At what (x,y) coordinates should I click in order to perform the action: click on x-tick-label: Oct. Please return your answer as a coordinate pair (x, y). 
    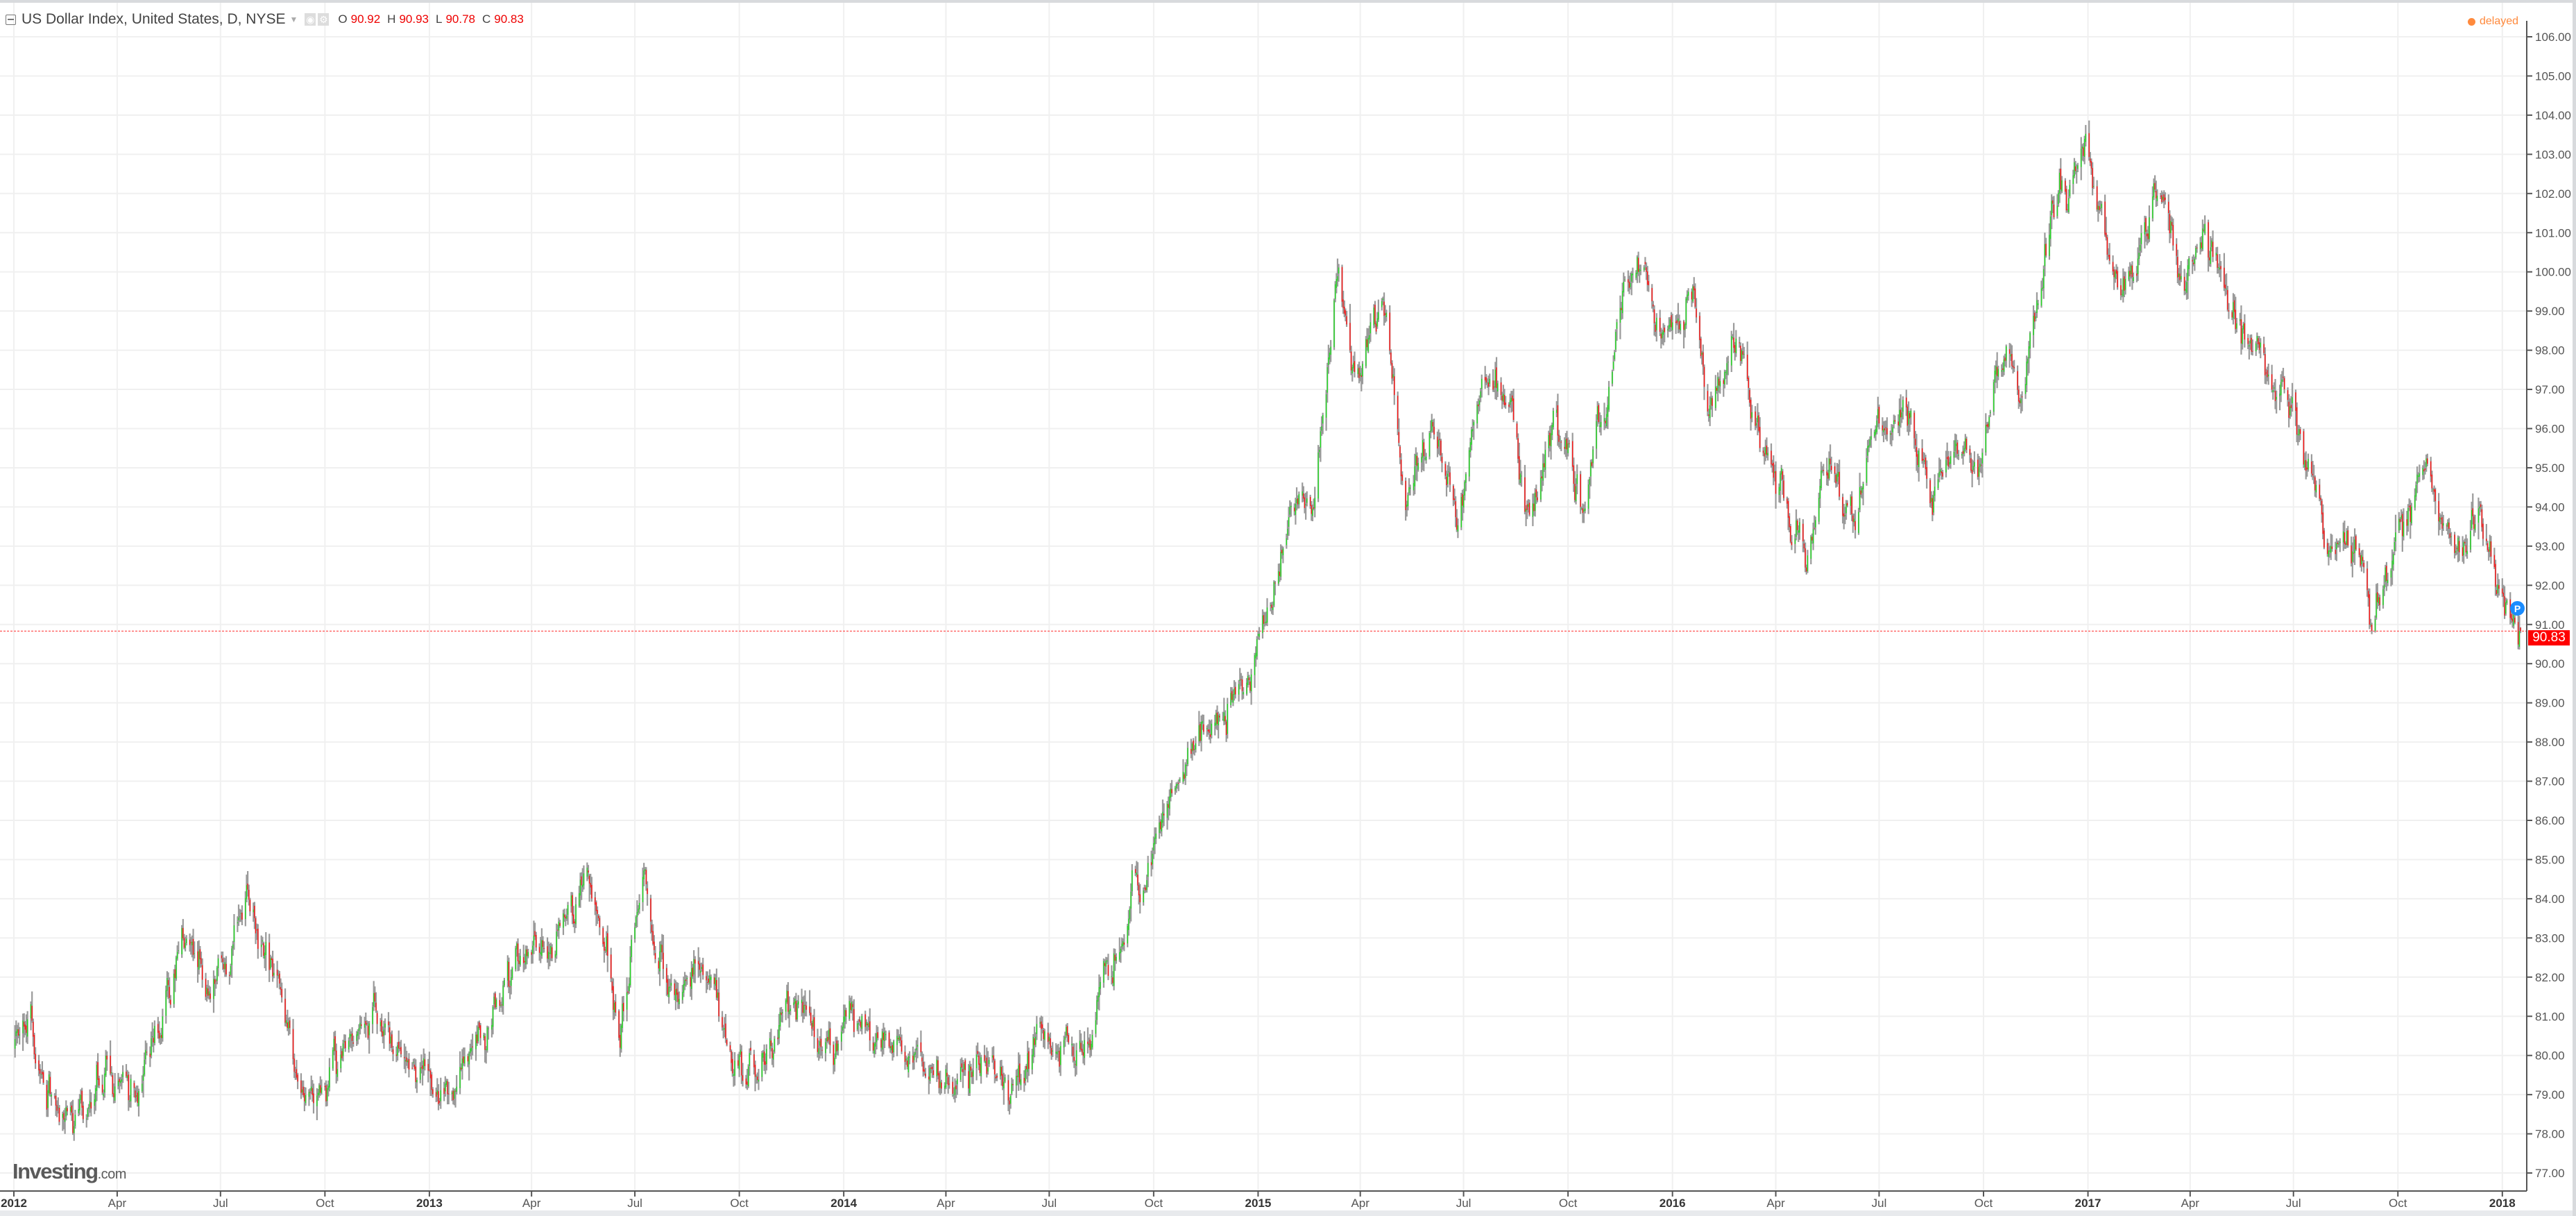
    Looking at the image, I should click on (739, 1203).